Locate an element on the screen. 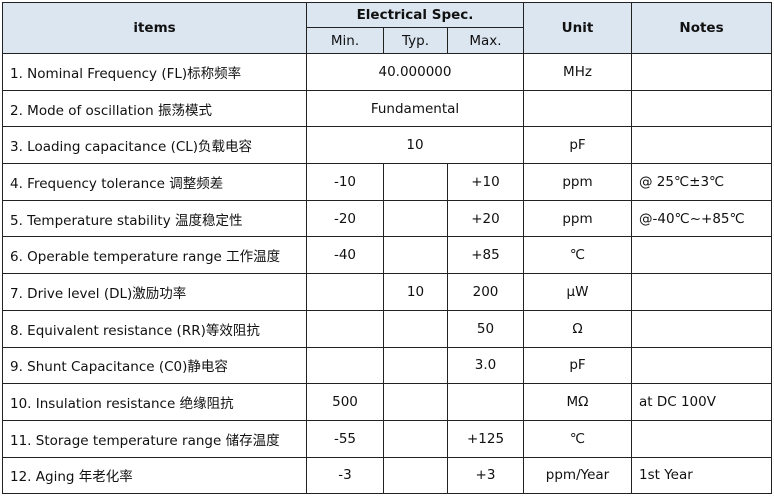 The image size is (774, 498). items-header: items is located at coordinates (154, 28).